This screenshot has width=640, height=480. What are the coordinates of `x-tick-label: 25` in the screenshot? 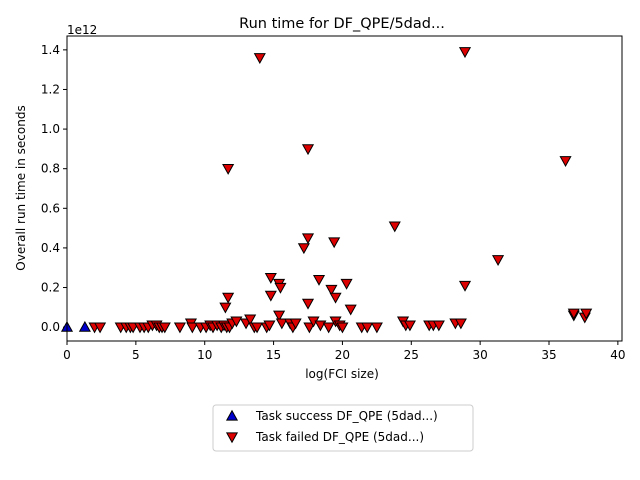 It's located at (411, 355).